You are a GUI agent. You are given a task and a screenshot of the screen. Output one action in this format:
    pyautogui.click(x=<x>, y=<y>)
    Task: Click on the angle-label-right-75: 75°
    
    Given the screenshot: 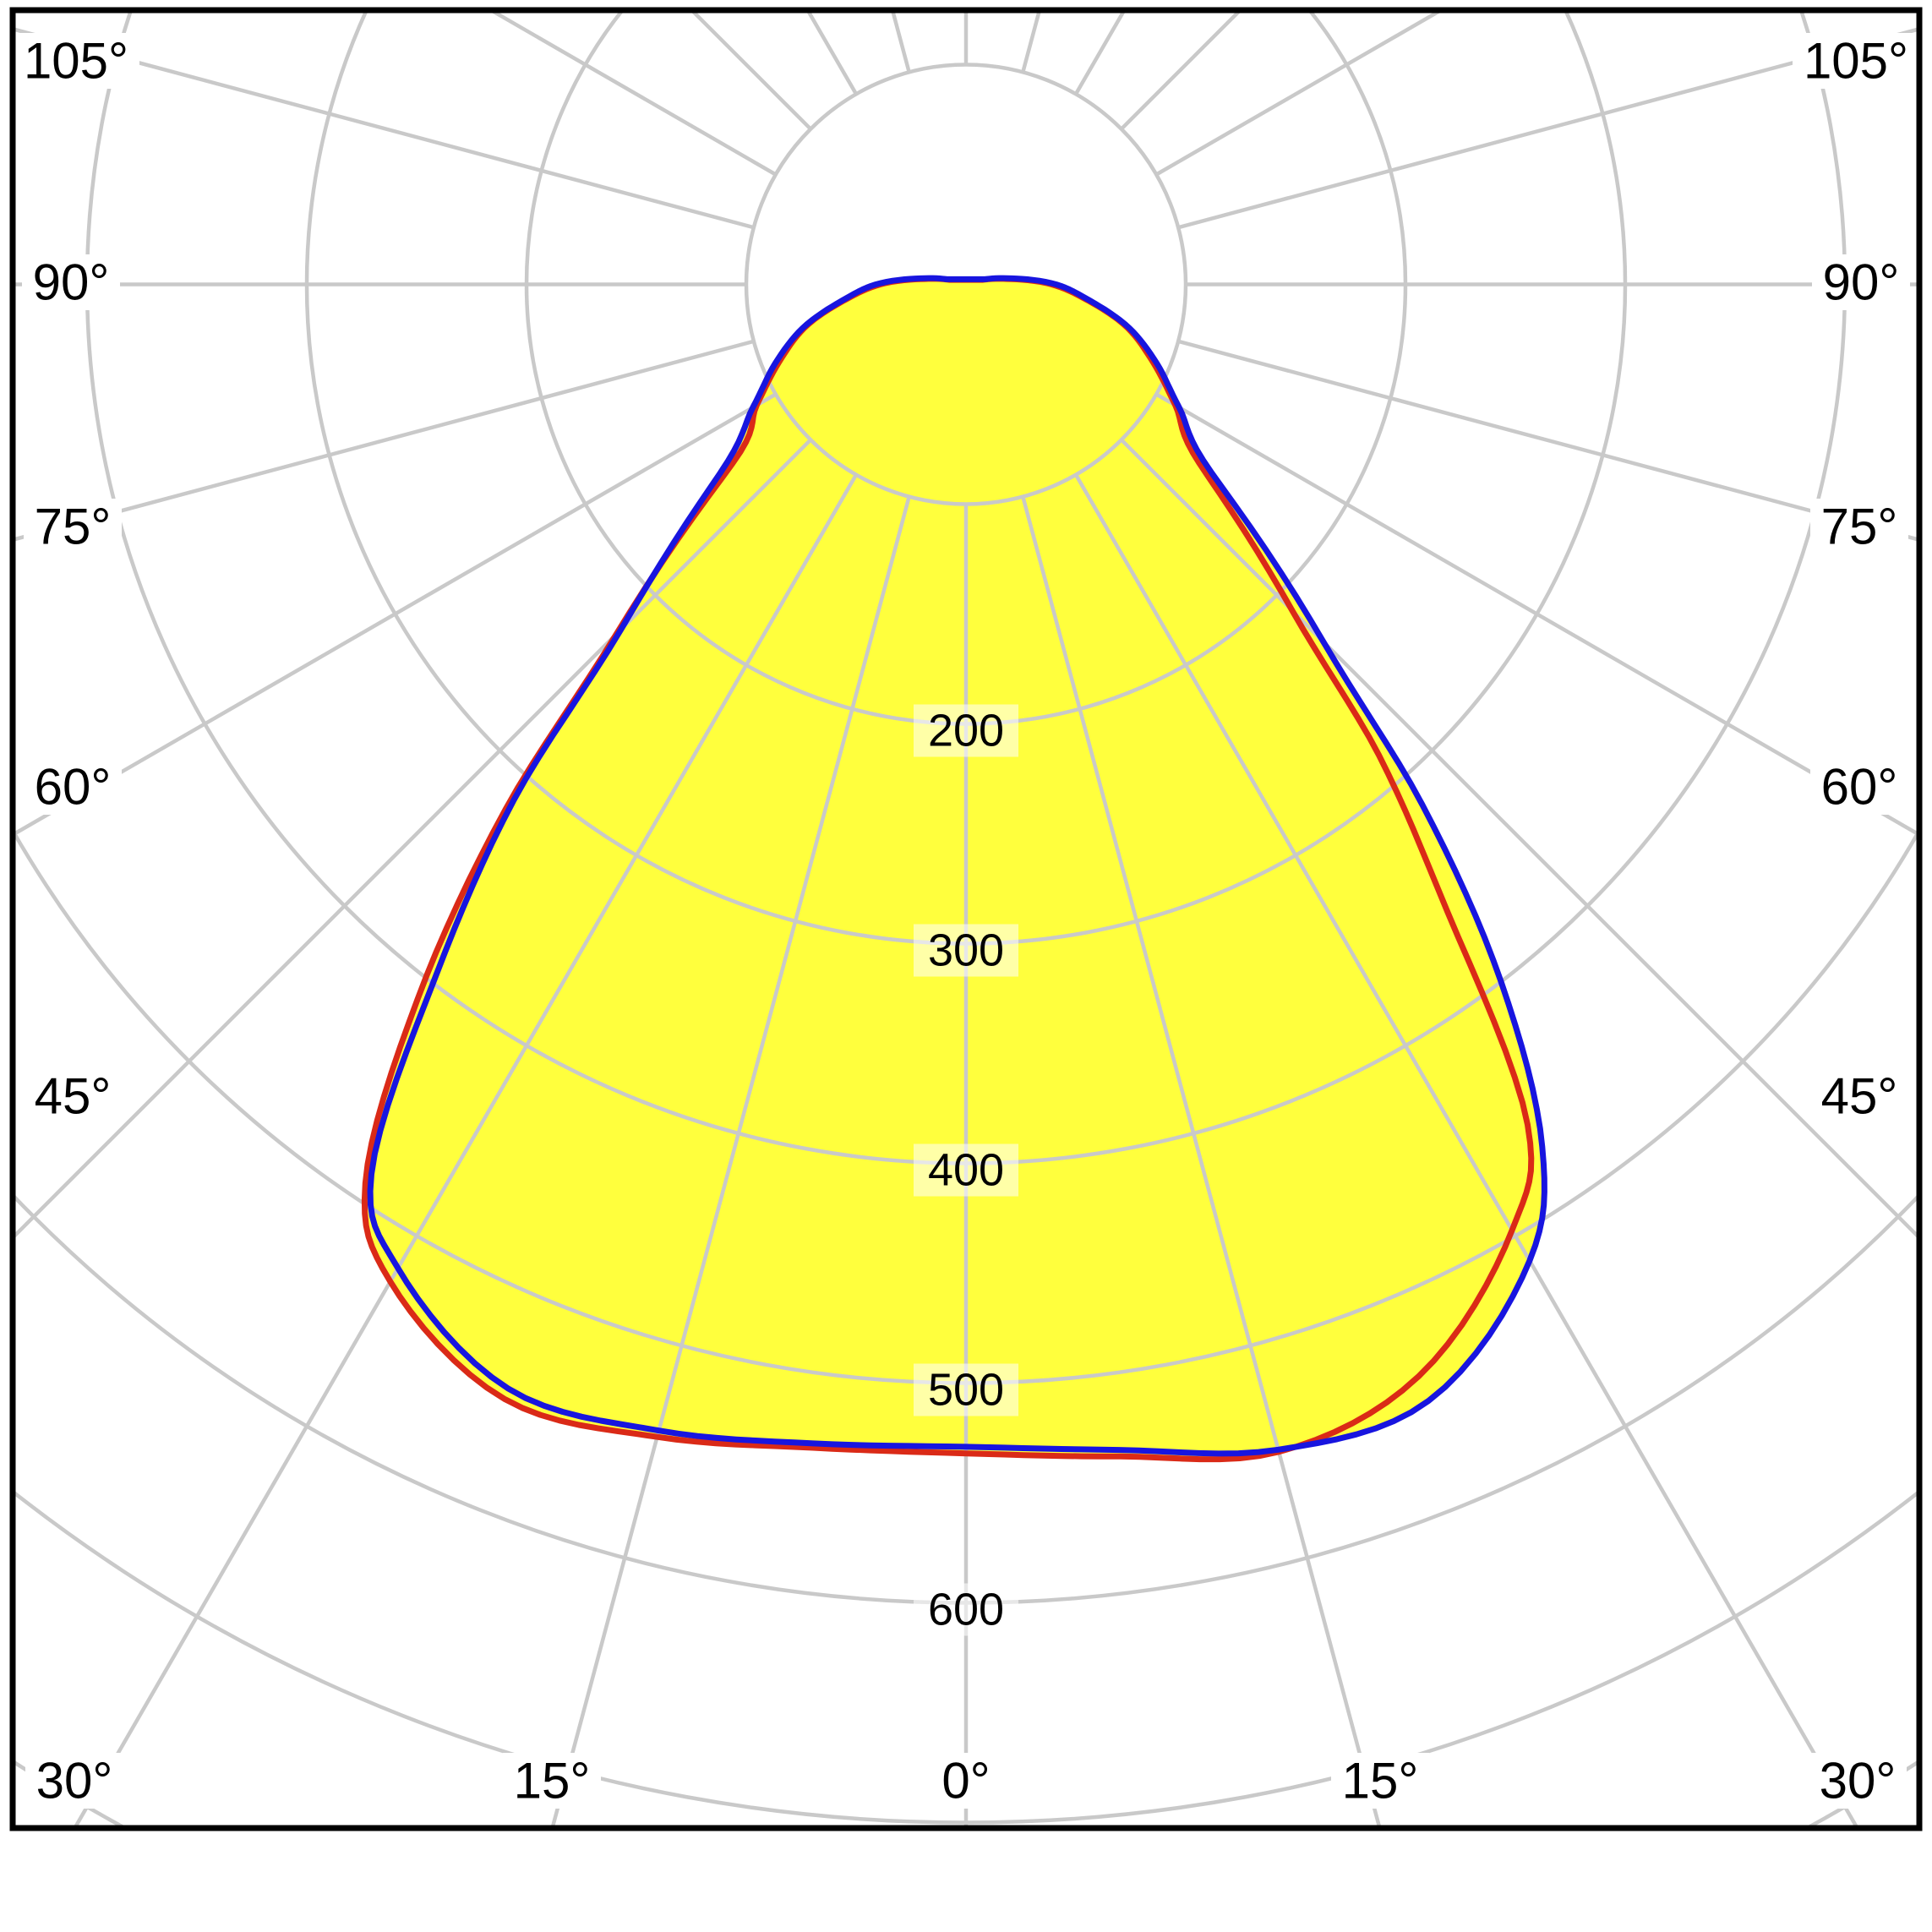 What is the action you would take?
    pyautogui.click(x=1859, y=527)
    